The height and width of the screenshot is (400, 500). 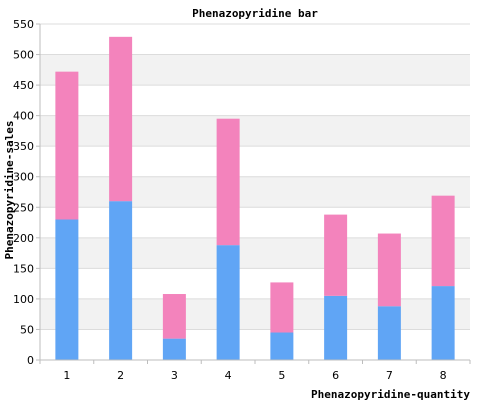 What do you see at coordinates (174, 375) in the screenshot?
I see `x-tick-label: 3` at bounding box center [174, 375].